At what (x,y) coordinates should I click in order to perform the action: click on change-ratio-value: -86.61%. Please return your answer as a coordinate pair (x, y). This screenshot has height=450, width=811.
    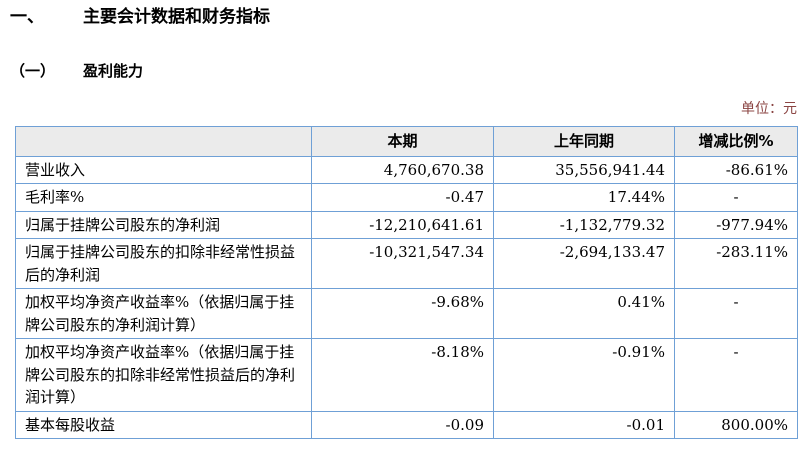
    Looking at the image, I should click on (736, 169).